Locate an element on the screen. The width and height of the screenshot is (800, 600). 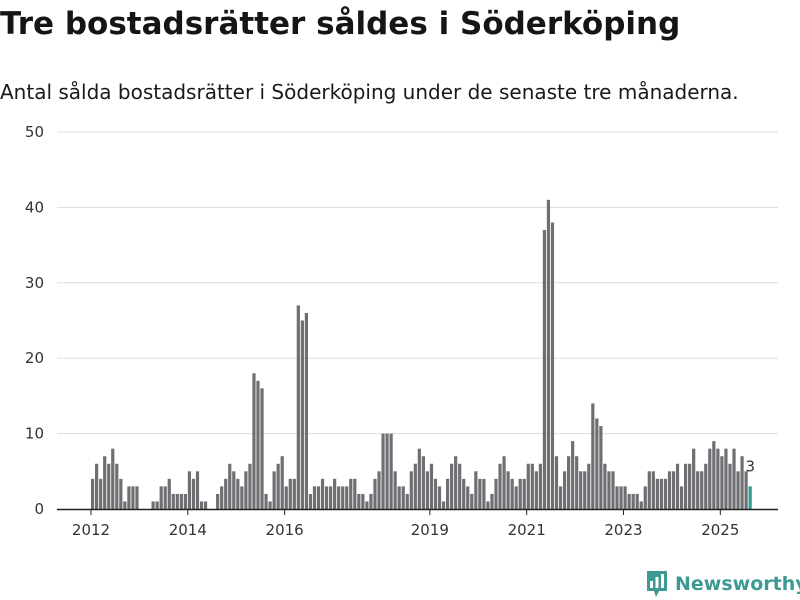
chart-title: Tre bostadsrätter såldes i Söderköping is located at coordinates (340, 24).